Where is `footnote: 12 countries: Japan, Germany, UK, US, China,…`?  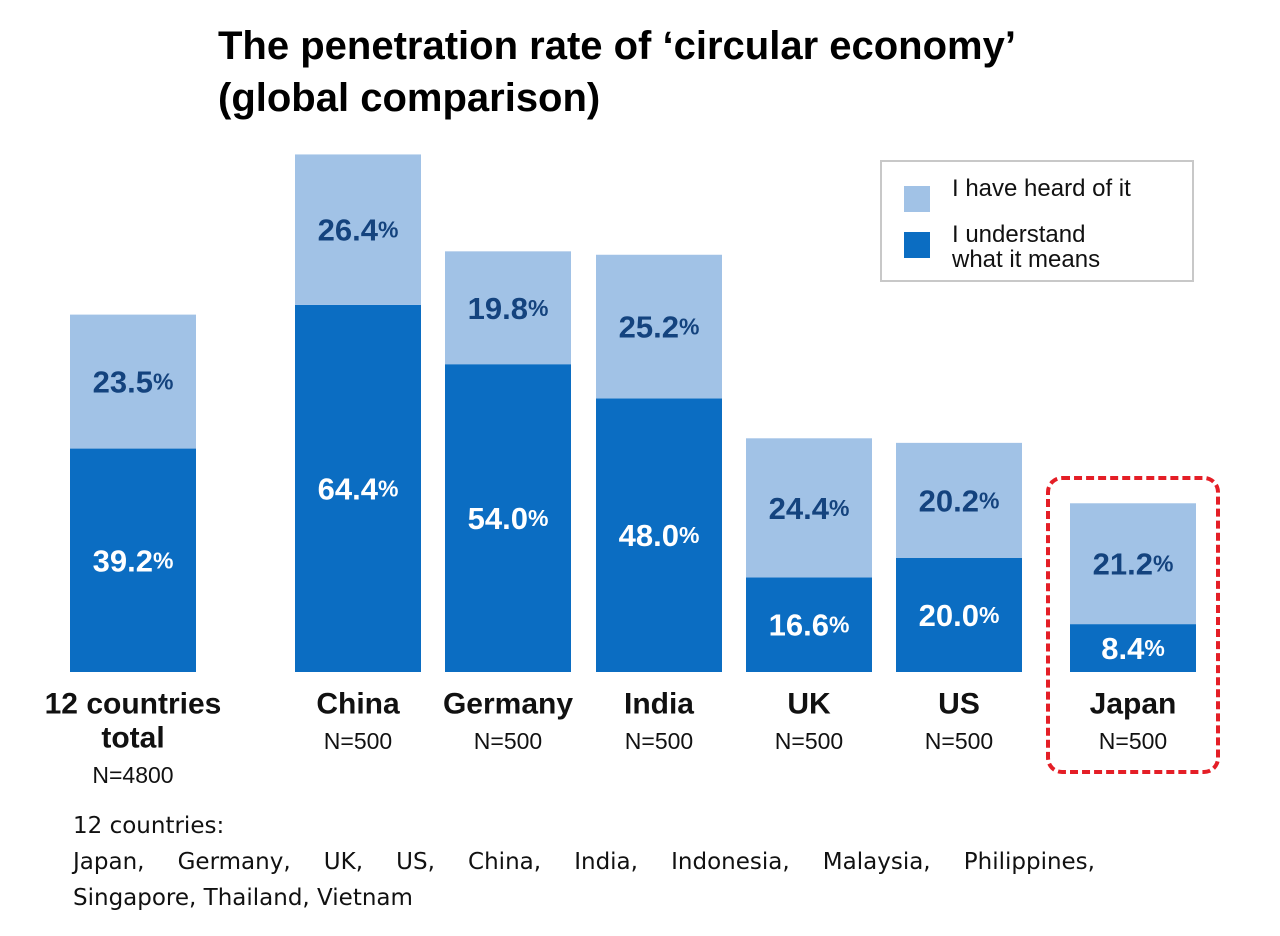 footnote: 12 countries: Japan, Germany, UK, US, China,… is located at coordinates (584, 862).